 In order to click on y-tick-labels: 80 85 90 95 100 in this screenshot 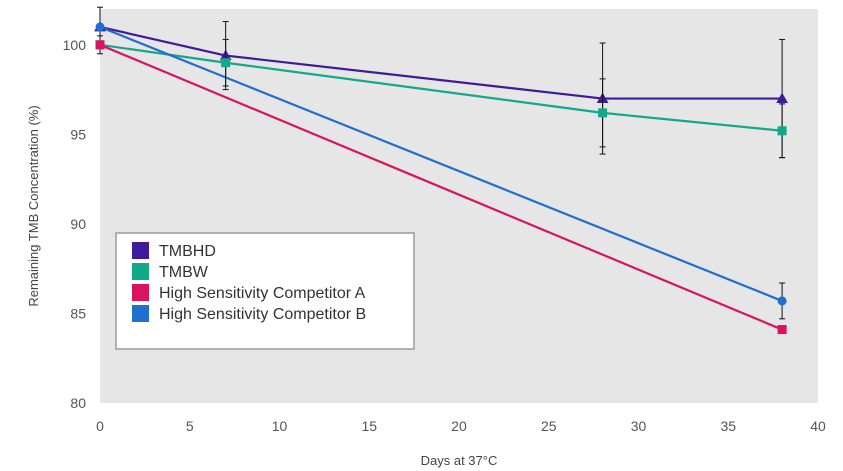, I will do `click(75, 224)`.